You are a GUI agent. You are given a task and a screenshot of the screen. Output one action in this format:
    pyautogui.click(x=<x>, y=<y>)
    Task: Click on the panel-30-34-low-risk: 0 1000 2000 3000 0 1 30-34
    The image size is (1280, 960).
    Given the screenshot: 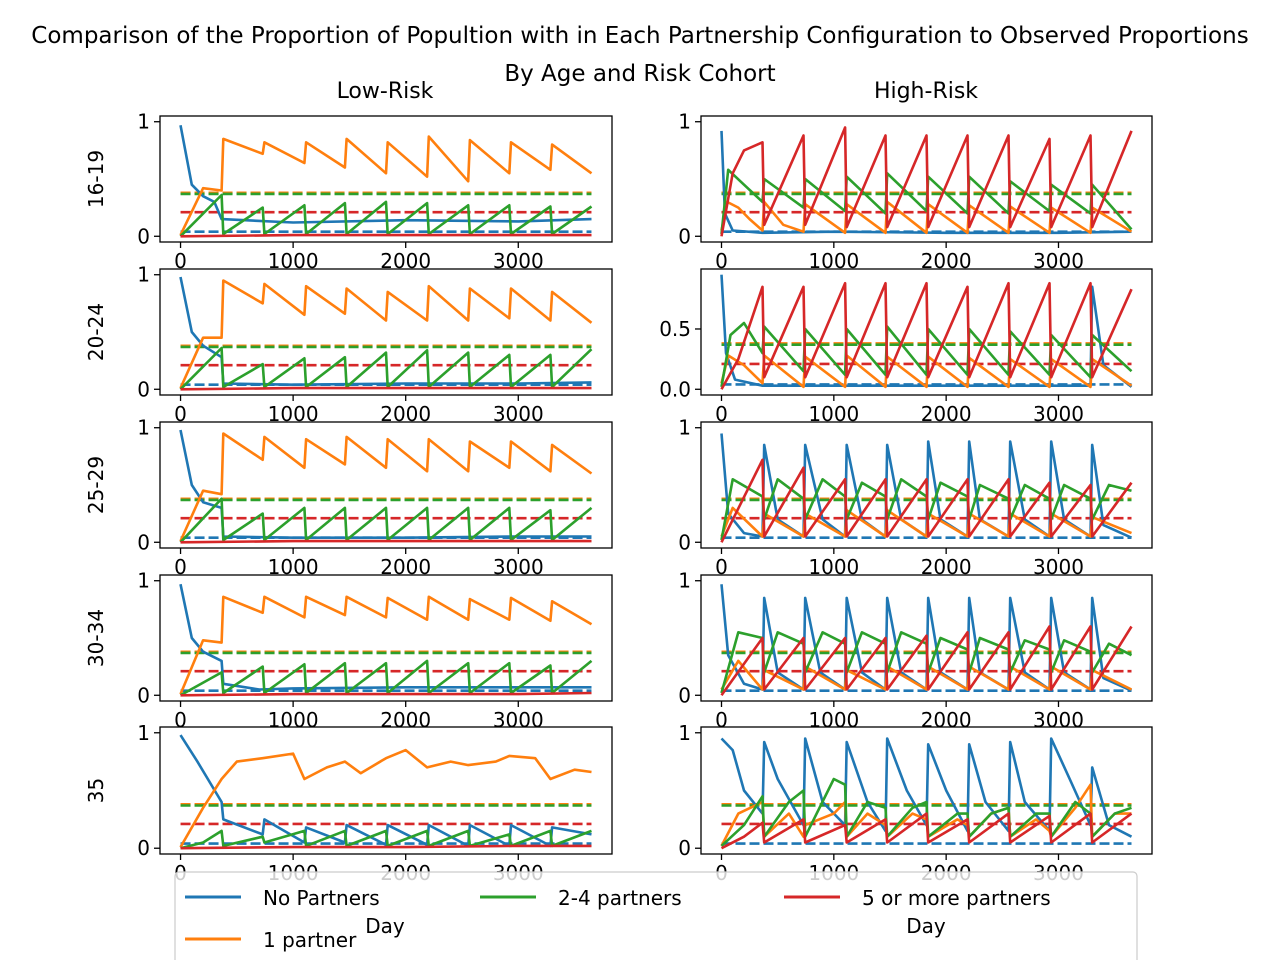 What is the action you would take?
    pyautogui.click(x=348, y=650)
    